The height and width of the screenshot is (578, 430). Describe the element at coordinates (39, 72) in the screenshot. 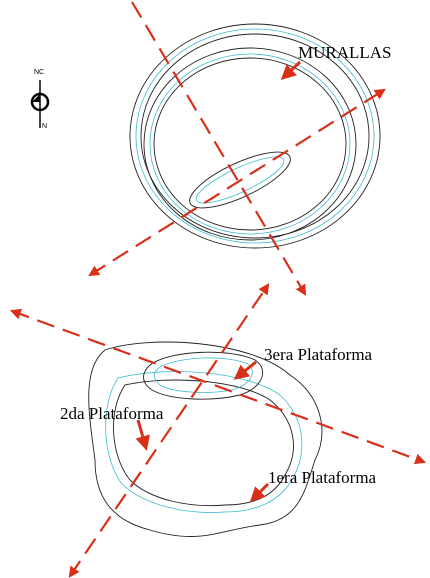

I see `compass-nc: NC` at that location.